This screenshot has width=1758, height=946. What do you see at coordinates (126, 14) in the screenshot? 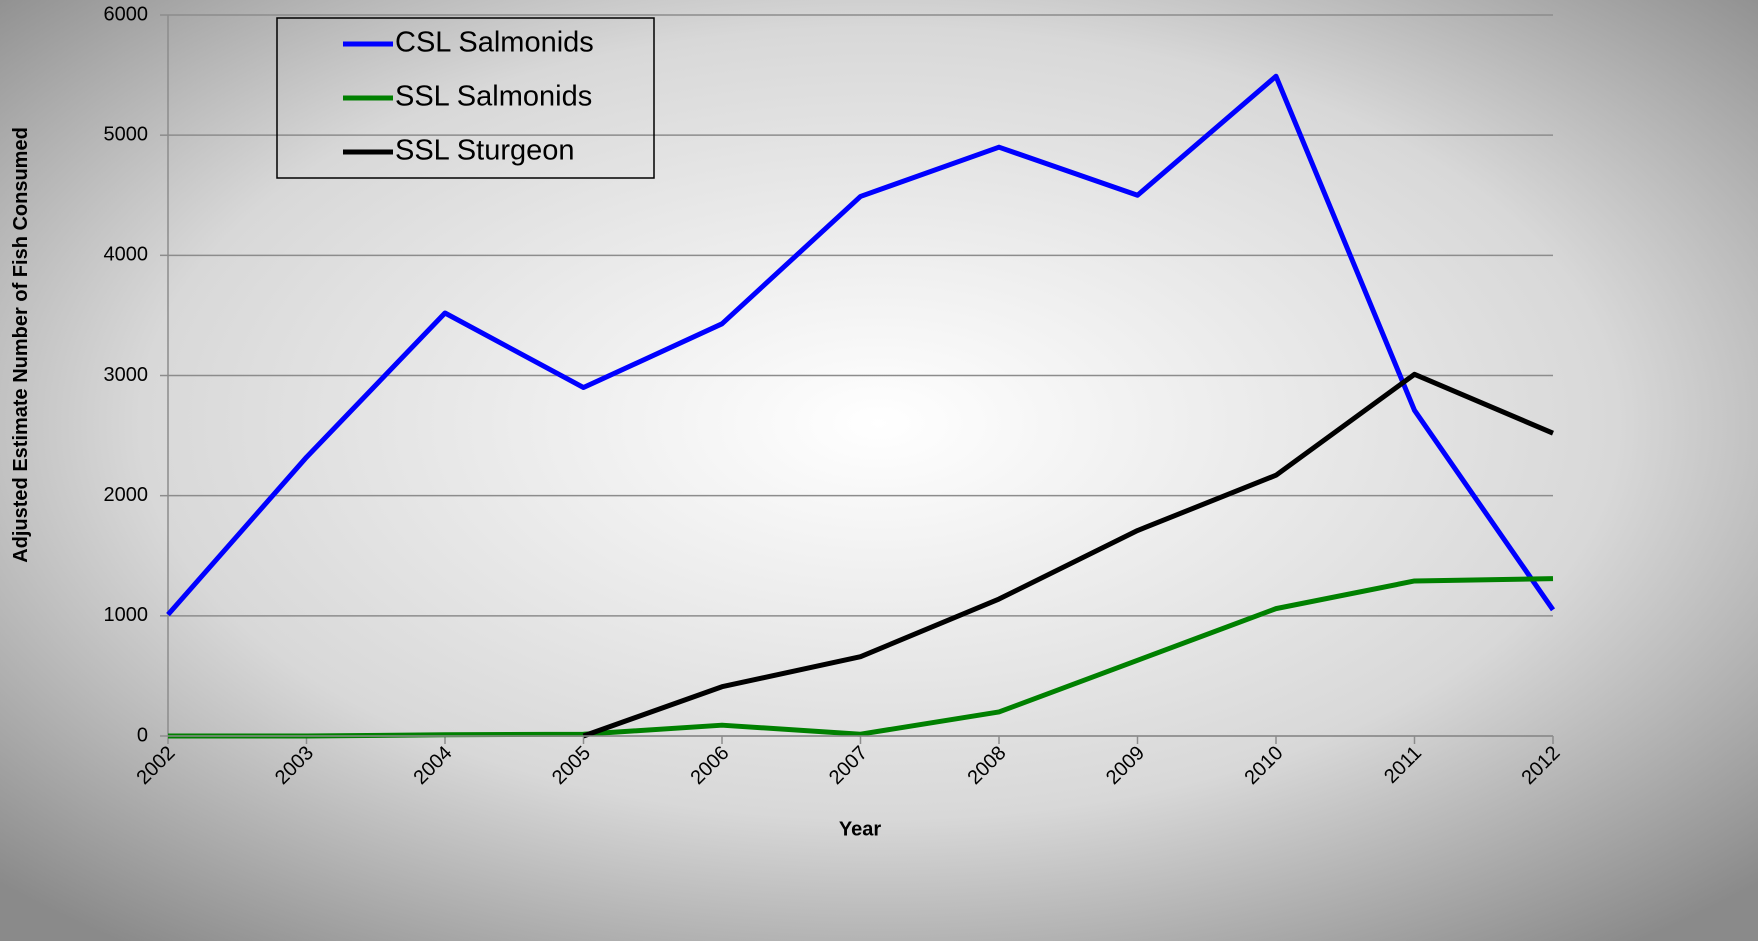
I see `y-tick-label: 6000` at bounding box center [126, 14].